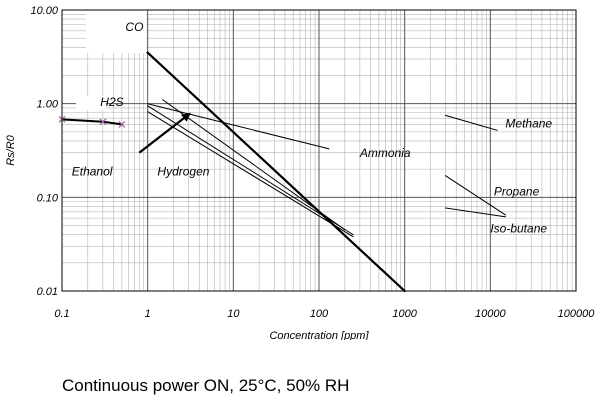 This screenshot has width=600, height=405. Describe the element at coordinates (48, 105) in the screenshot. I see `y-tick-label: 1.00` at that location.